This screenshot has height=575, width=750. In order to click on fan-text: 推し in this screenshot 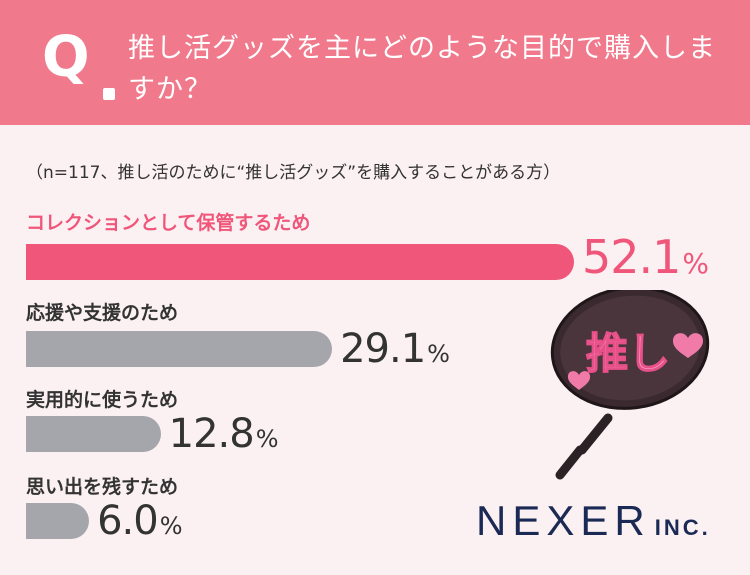, I will do `click(628, 353)`.